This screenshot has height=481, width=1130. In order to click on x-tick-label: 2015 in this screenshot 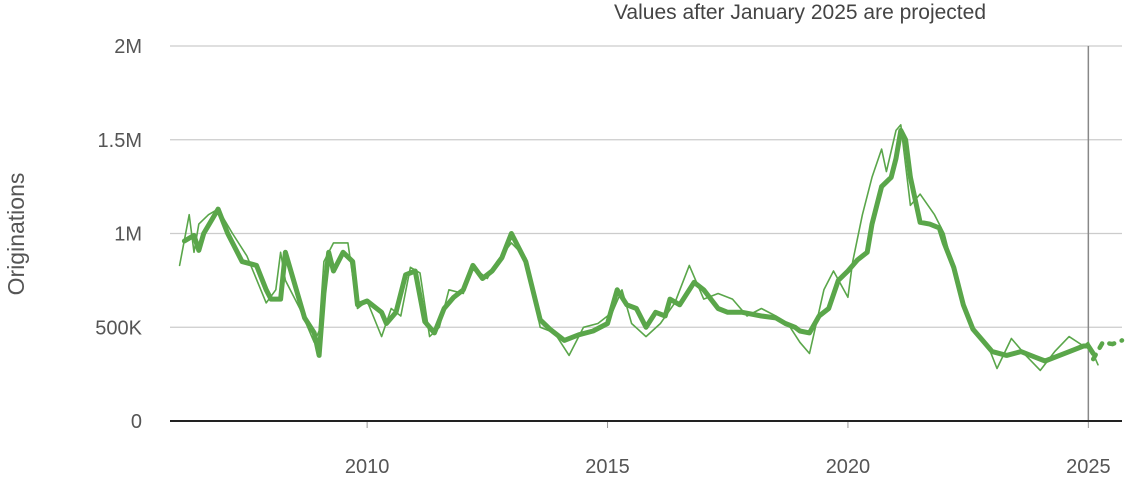, I will do `click(607, 467)`.